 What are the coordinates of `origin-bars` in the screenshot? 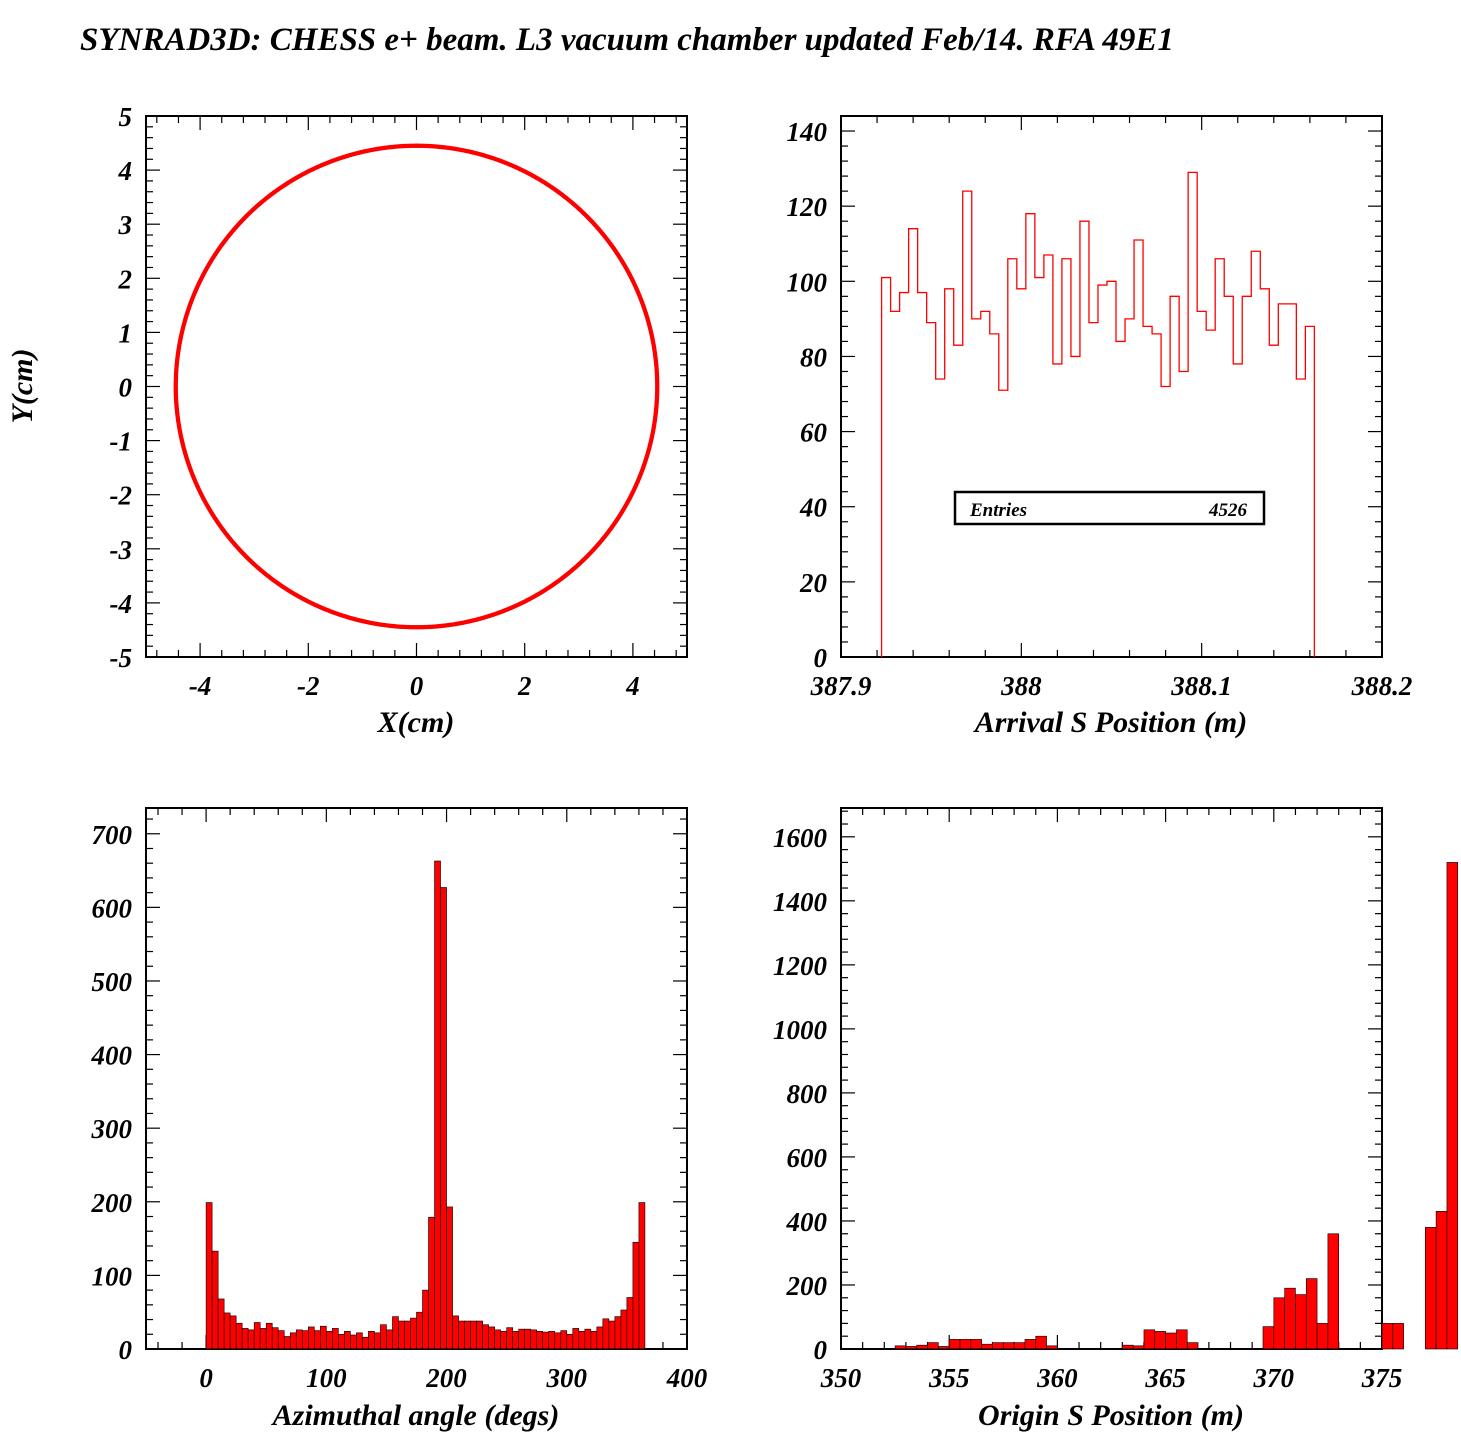 It's located at (1149, 1106).